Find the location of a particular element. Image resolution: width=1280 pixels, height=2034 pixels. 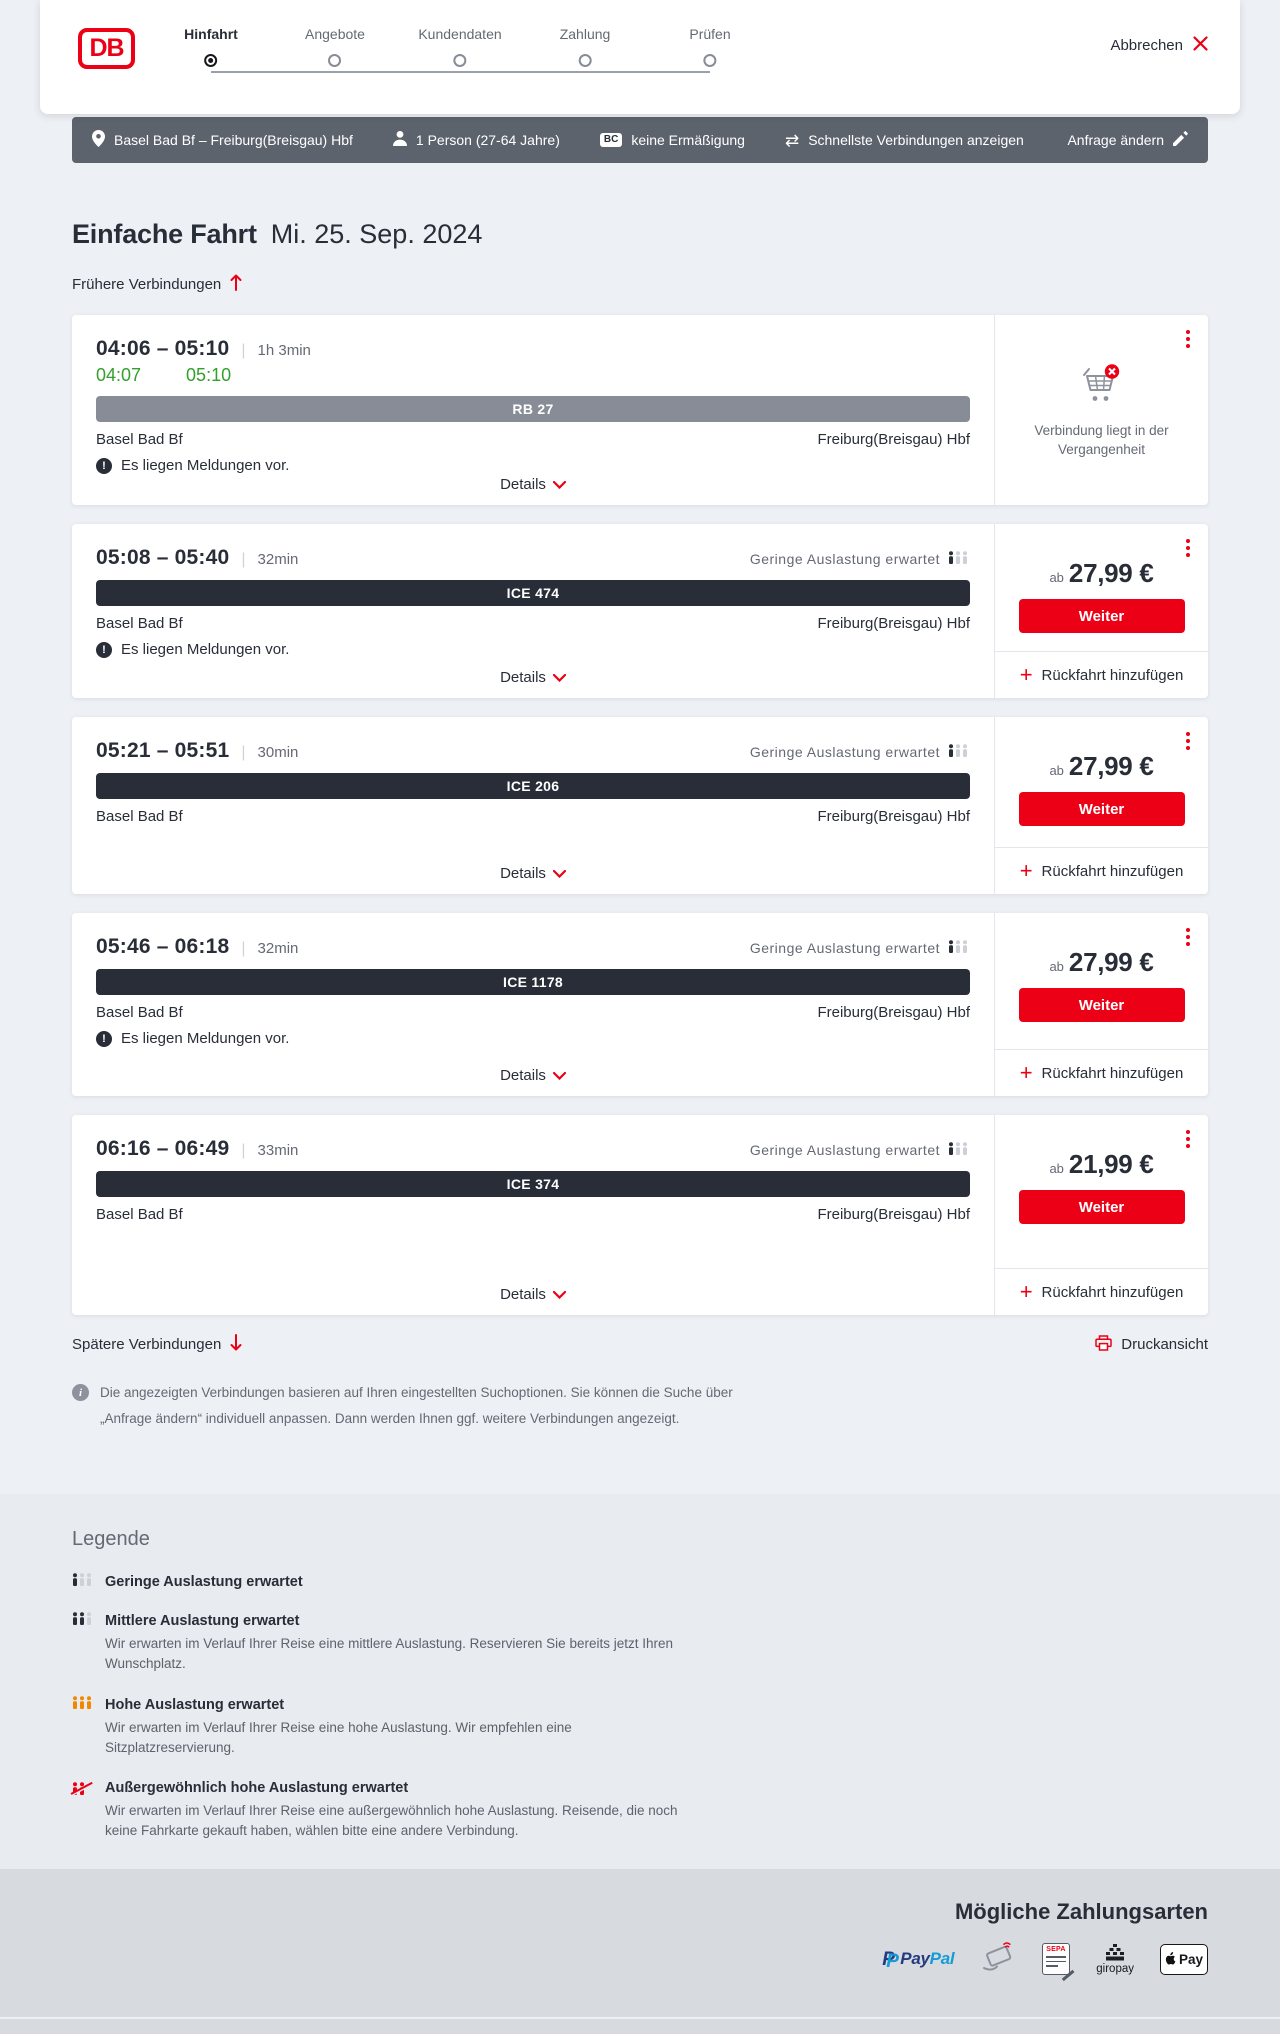

details-label: Details is located at coordinates (523, 1294).